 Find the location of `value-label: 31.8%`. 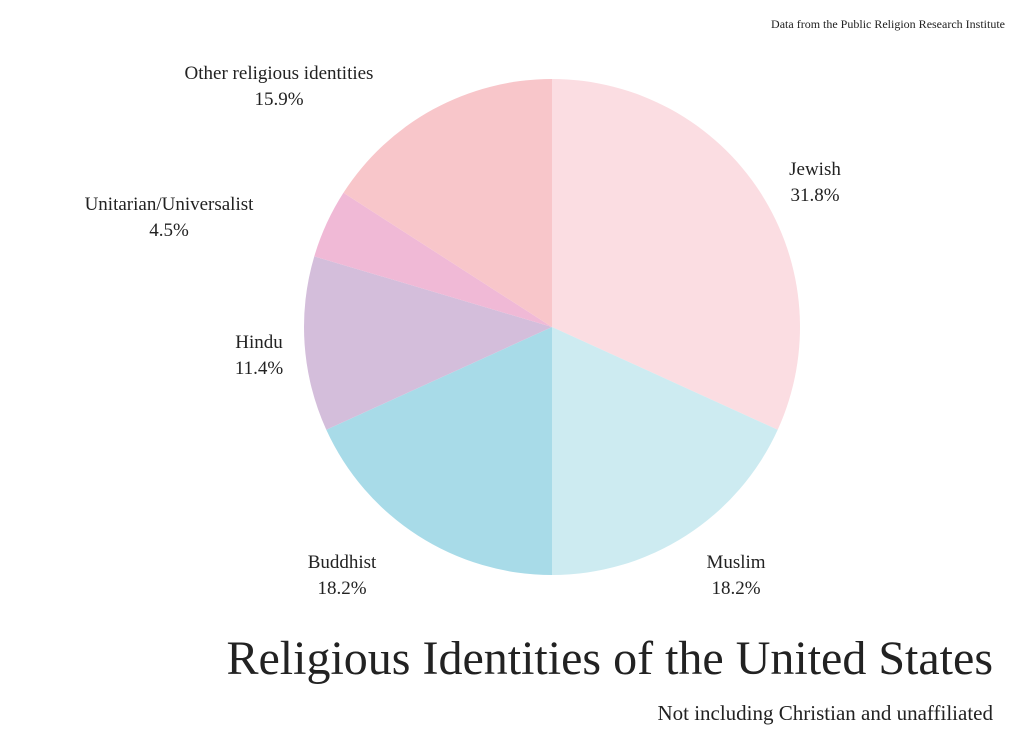

value-label: 31.8% is located at coordinates (814, 195).